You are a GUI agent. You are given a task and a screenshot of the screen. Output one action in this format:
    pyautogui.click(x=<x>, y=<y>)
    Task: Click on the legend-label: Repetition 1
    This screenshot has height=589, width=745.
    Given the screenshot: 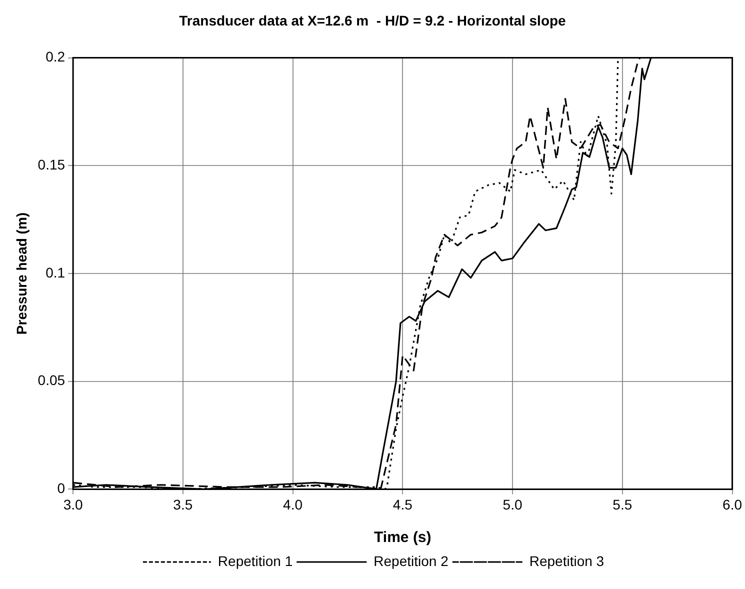 What is the action you would take?
    pyautogui.click(x=255, y=560)
    